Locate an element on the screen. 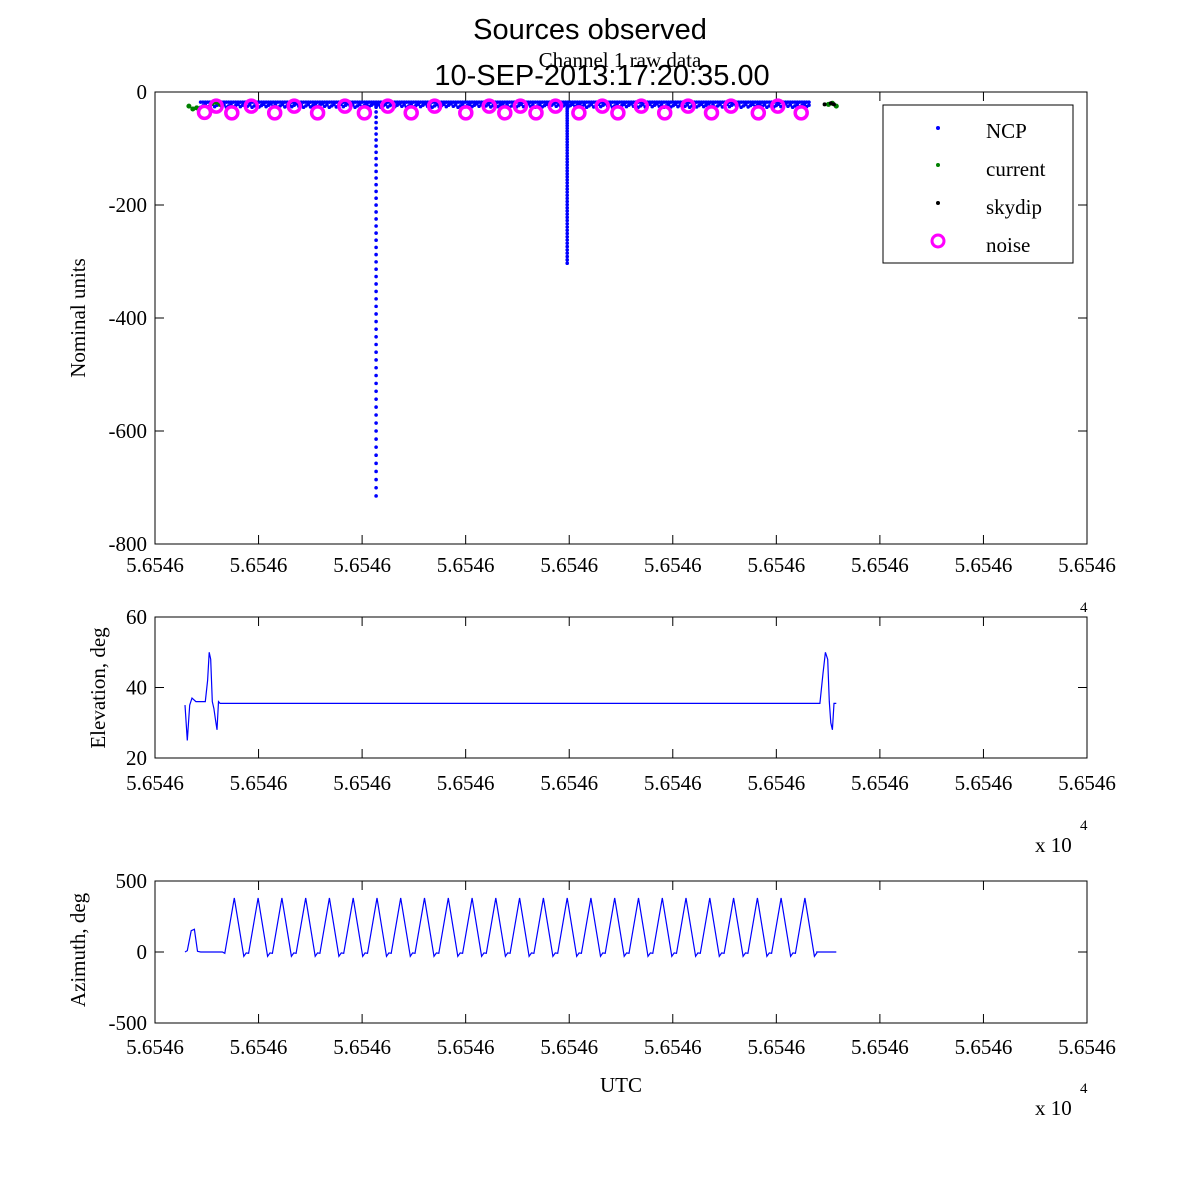  panel-1-ylabel: Nominal units is located at coordinates (78, 318).